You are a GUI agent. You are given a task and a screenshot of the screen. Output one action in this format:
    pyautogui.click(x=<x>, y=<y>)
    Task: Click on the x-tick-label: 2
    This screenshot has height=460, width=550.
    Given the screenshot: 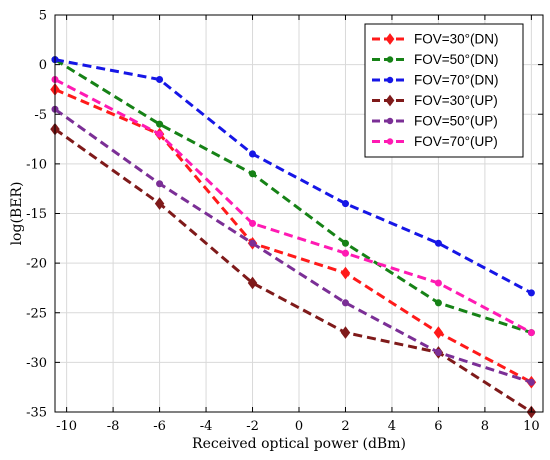 What is the action you would take?
    pyautogui.click(x=345, y=426)
    